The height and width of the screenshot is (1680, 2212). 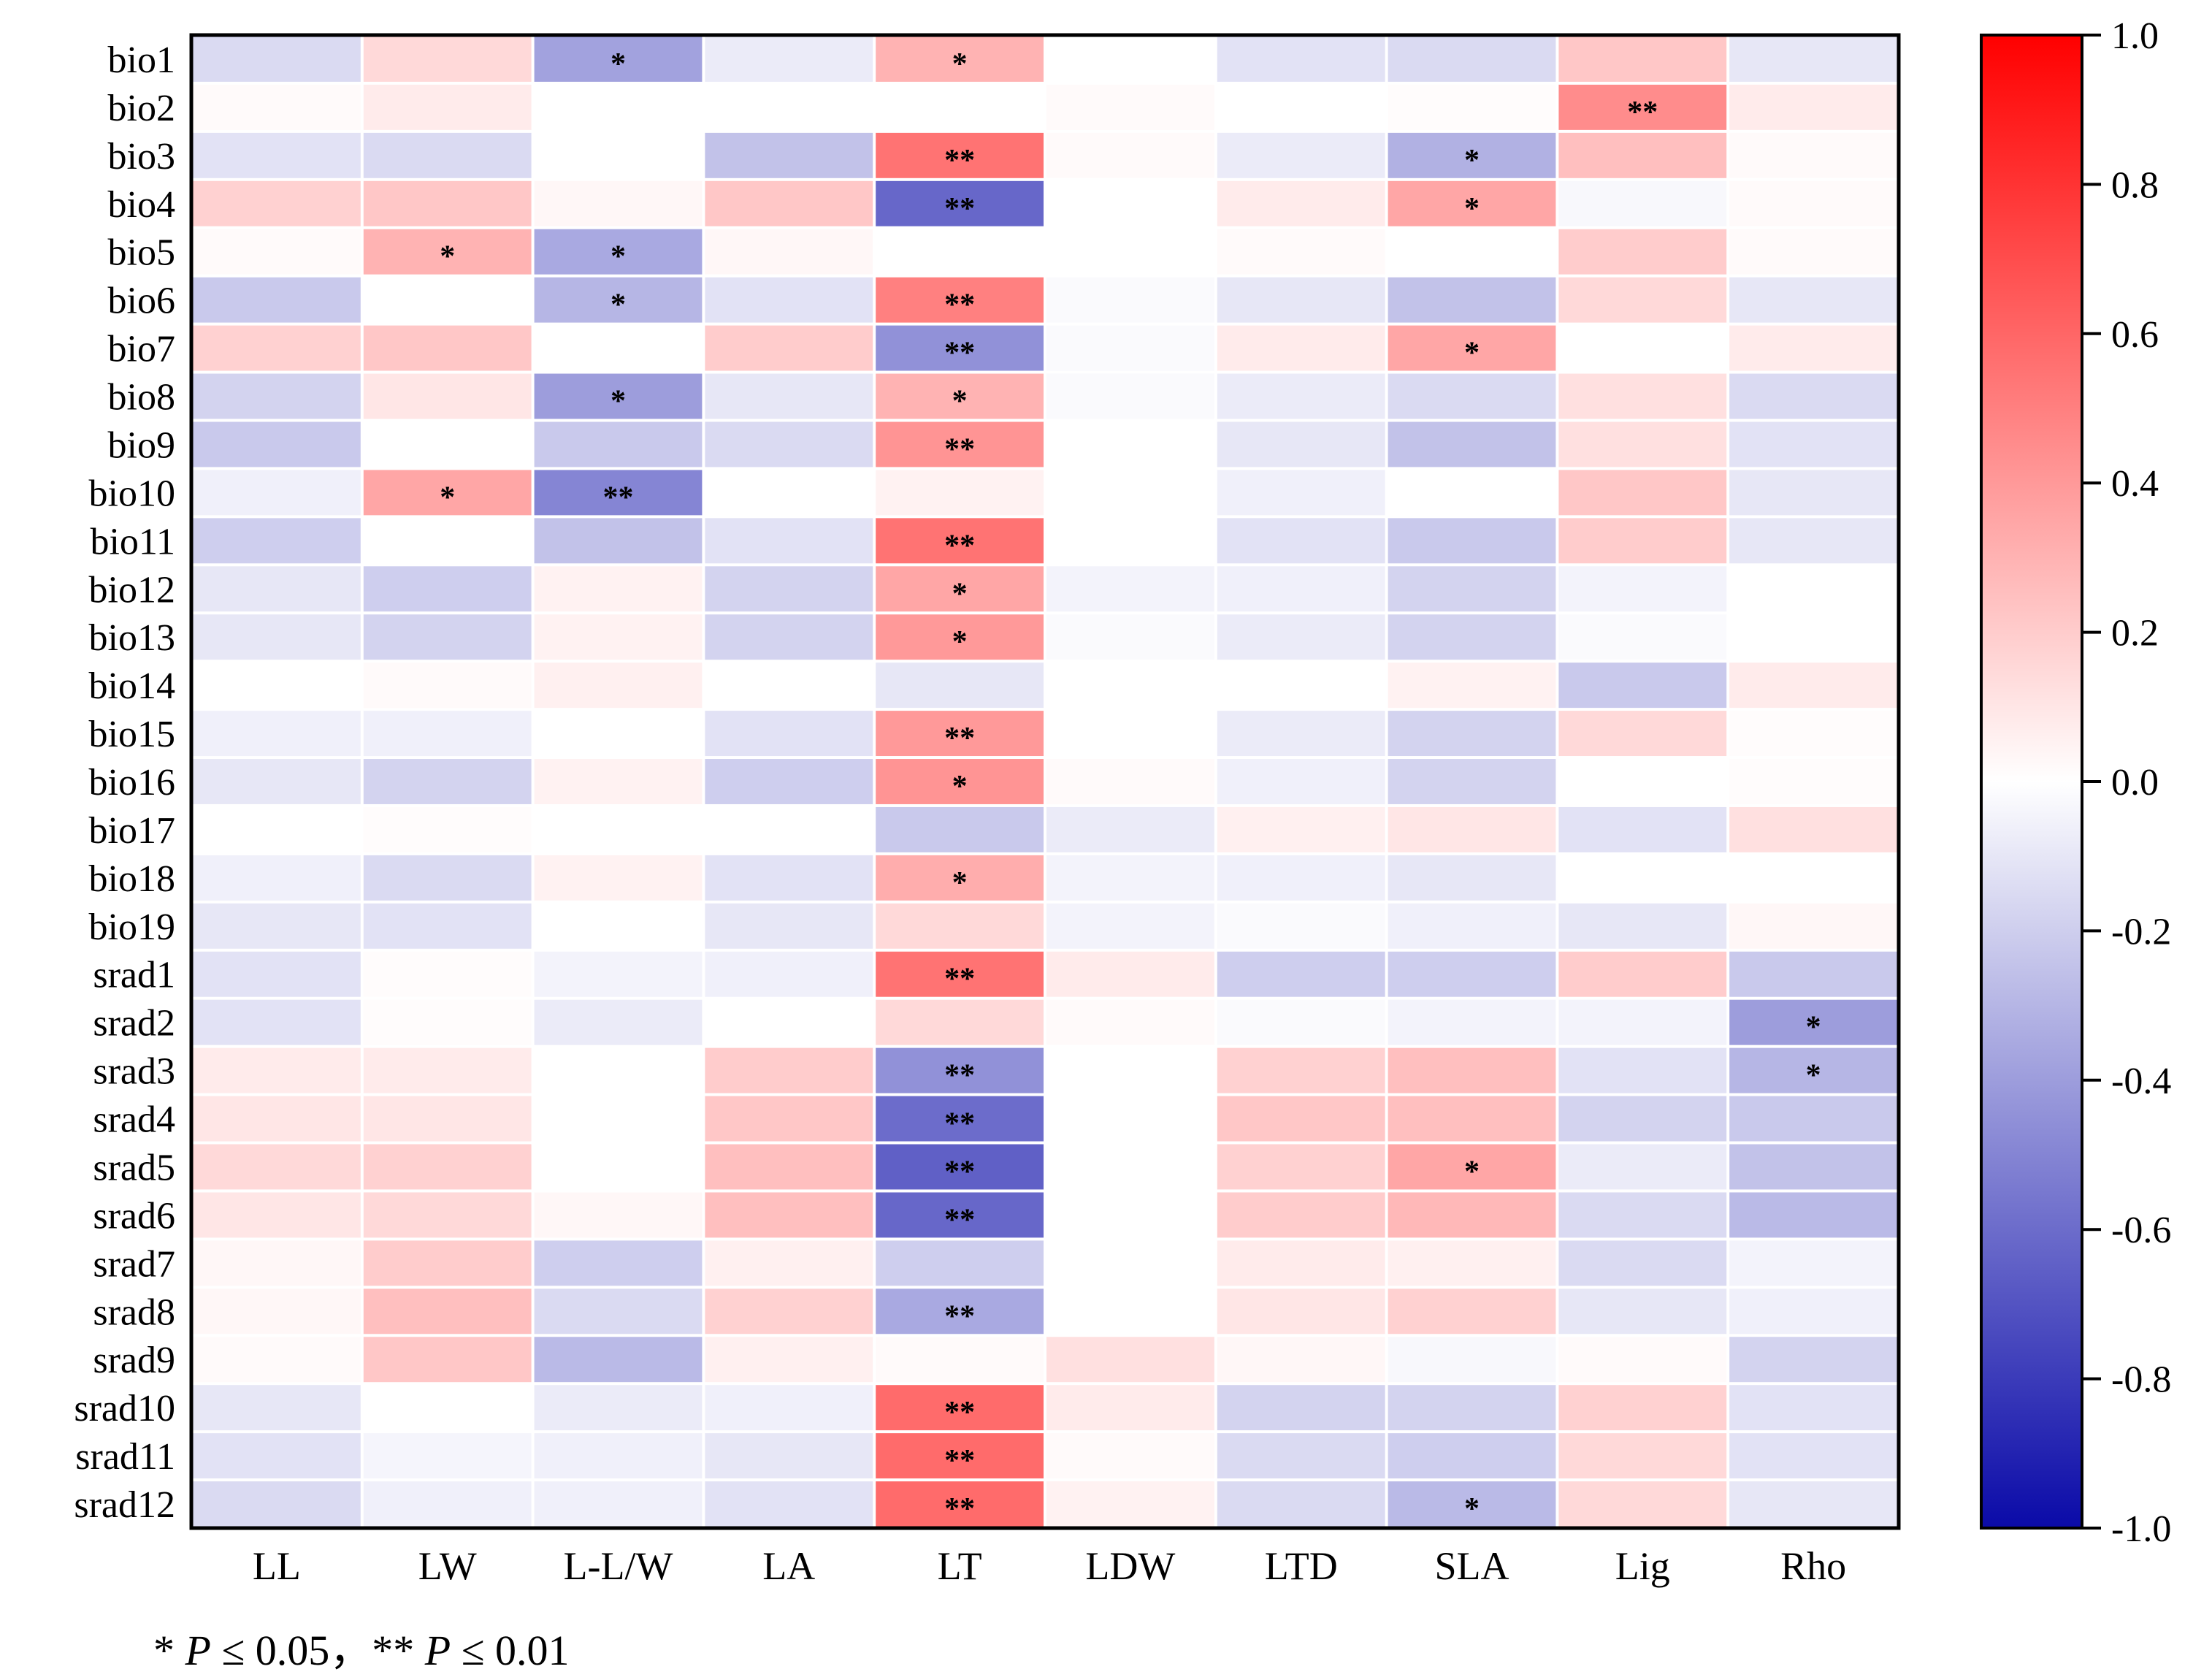 I want to click on row-label: srad10, so click(x=124, y=1408).